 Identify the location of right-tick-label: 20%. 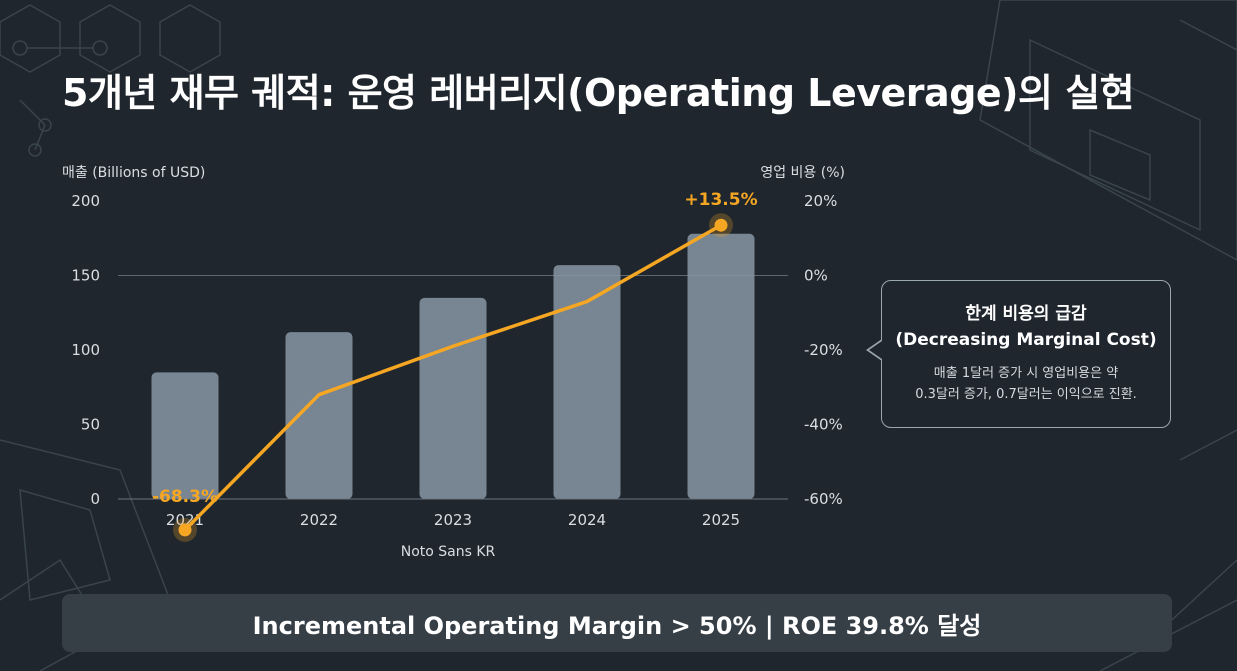
(820, 201).